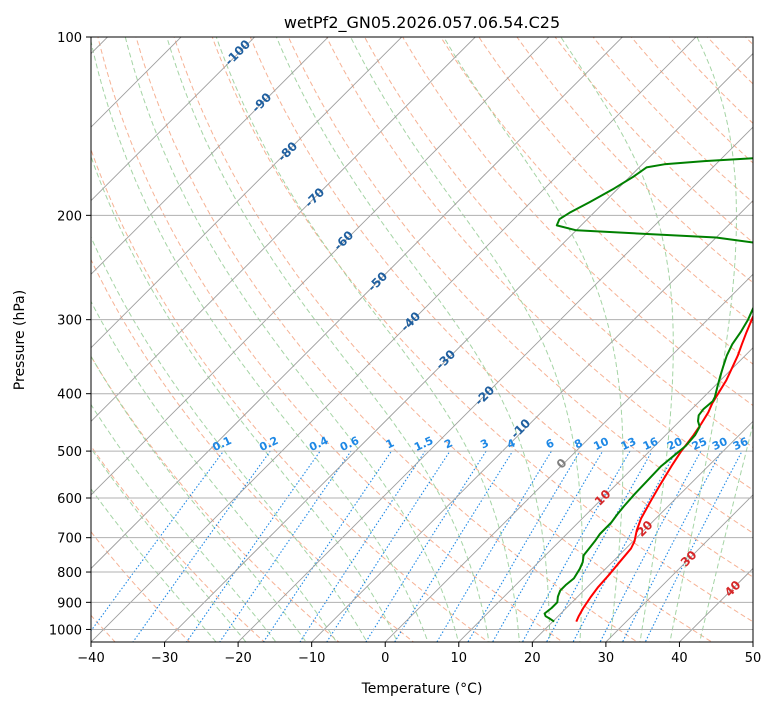 The width and height of the screenshot is (775, 712). What do you see at coordinates (422, 689) in the screenshot?
I see `x-axis-label: Temperature (°C)` at bounding box center [422, 689].